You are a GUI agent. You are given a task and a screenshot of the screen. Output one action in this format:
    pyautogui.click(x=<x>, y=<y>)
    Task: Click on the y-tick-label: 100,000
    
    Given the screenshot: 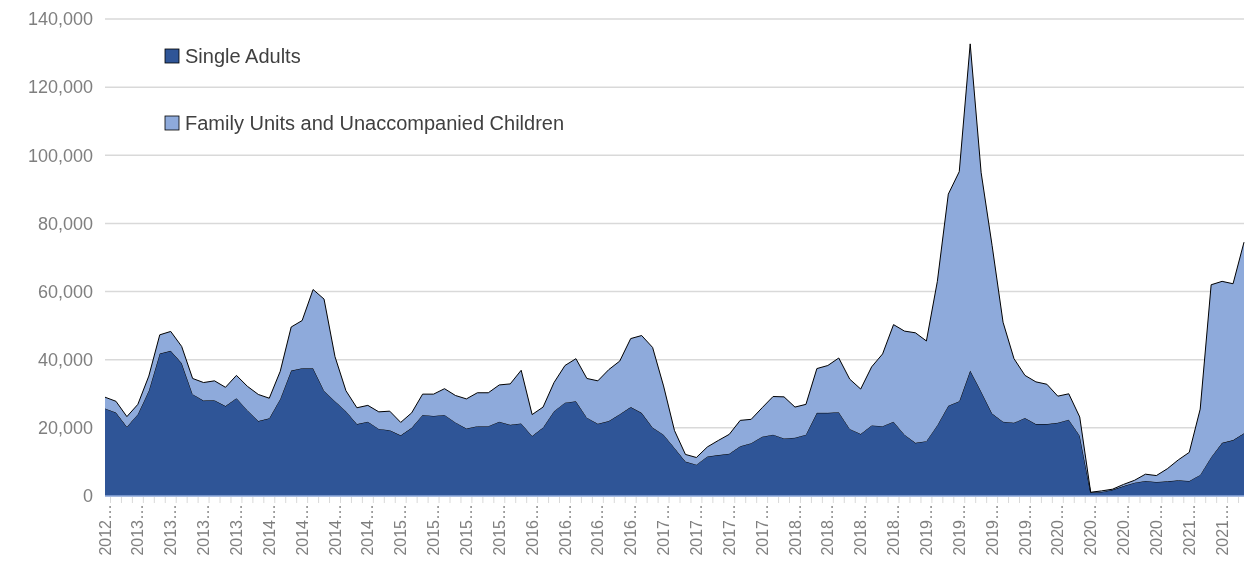 What is the action you would take?
    pyautogui.click(x=60, y=155)
    